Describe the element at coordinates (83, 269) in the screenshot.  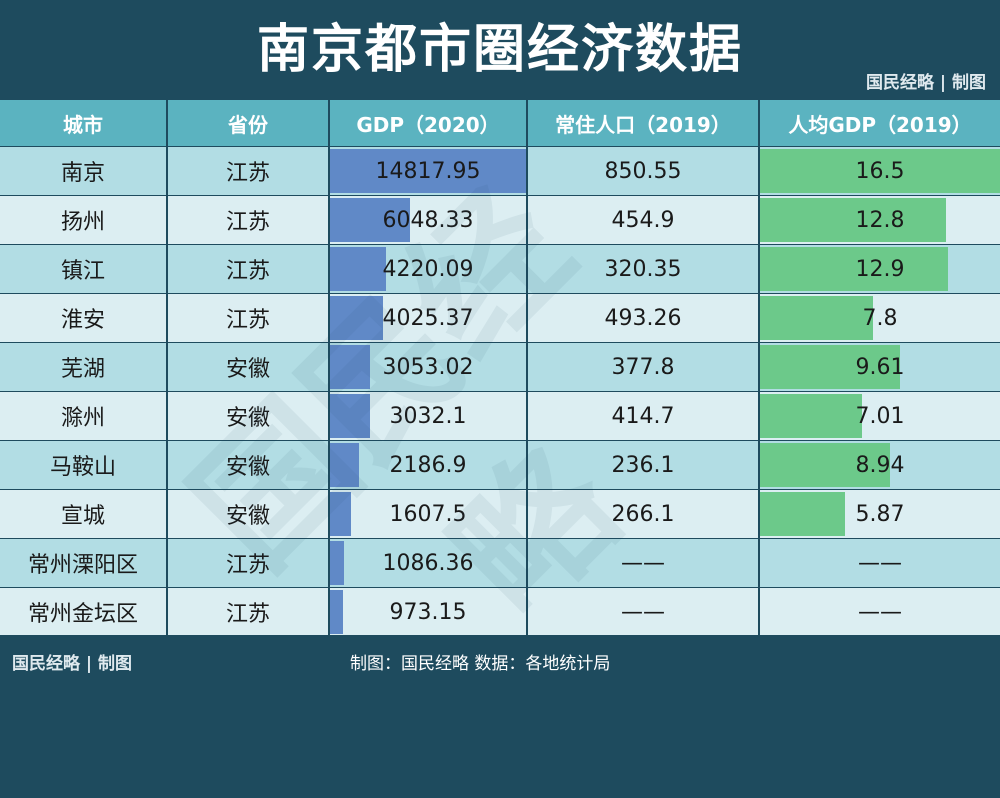
I see `city-cell: 镇江` at that location.